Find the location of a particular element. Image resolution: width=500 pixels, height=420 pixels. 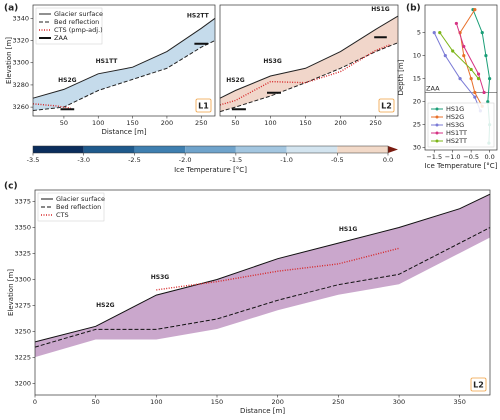

legend-box is located at coordinates (461, 125).